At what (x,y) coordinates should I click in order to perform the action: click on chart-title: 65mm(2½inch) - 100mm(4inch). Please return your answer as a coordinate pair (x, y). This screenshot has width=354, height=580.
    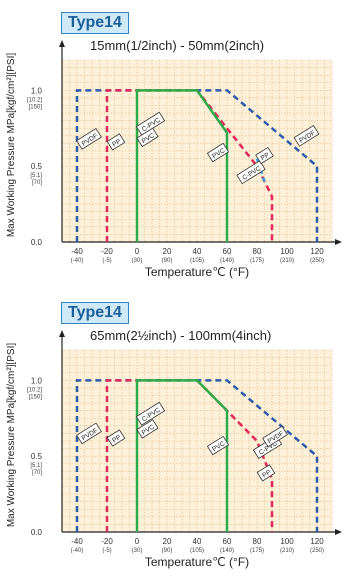
    Looking at the image, I should click on (180, 335).